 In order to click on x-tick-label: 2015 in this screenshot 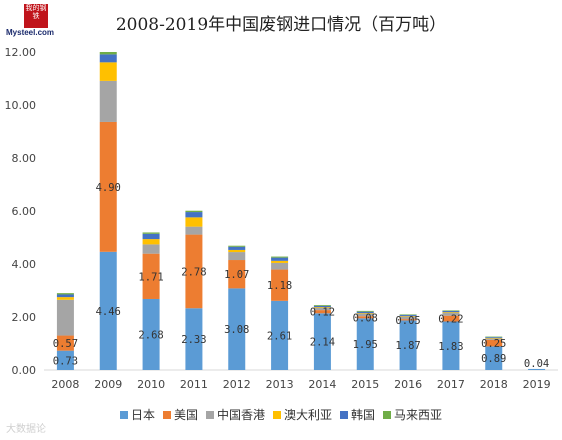, I will do `click(365, 384)`.